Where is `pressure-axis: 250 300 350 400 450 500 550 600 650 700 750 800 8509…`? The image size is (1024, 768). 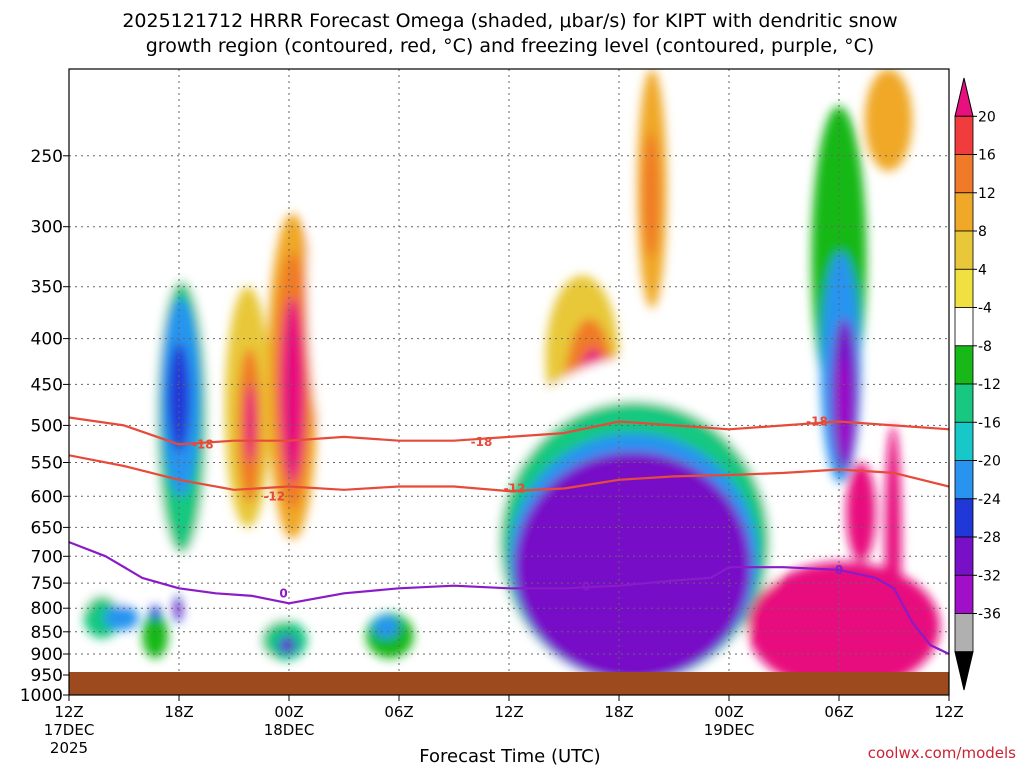
pressure-axis: 250 300 350 400 450 500 550 600 650 700 750 800 8509… is located at coordinates (44, 426).